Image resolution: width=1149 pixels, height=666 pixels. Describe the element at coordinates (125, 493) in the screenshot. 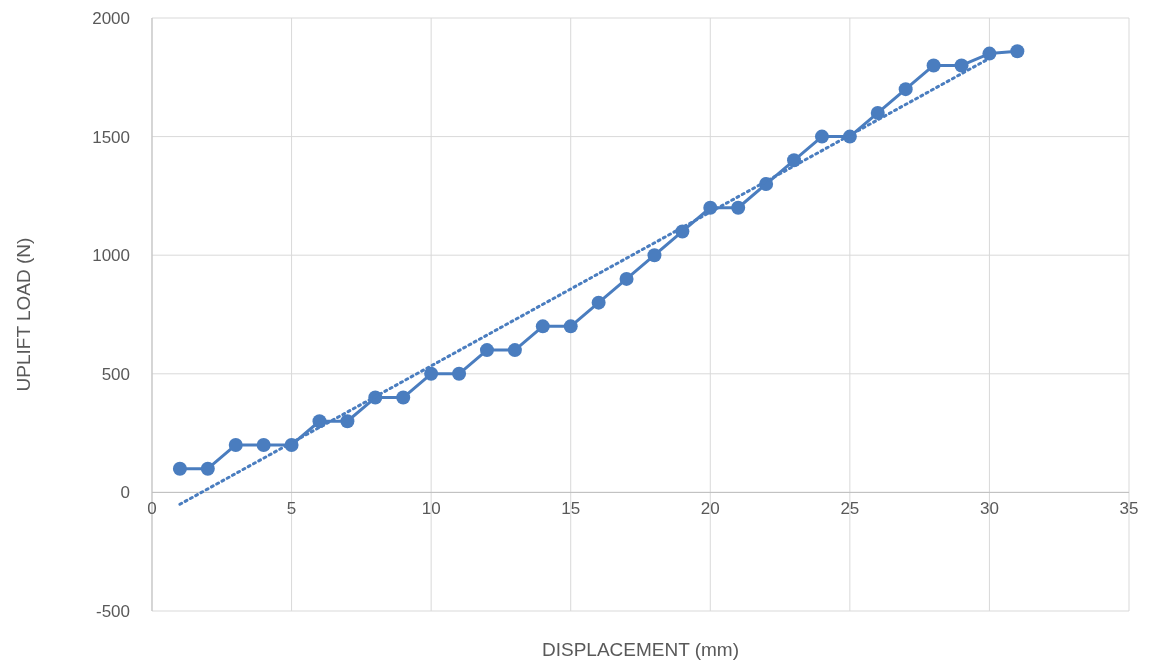

I see `y-tick-label: 0` at that location.